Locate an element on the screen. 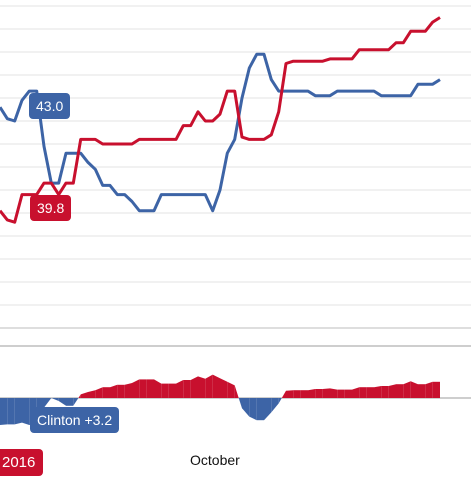  margin-label: Clinton +3.2 is located at coordinates (75, 420).